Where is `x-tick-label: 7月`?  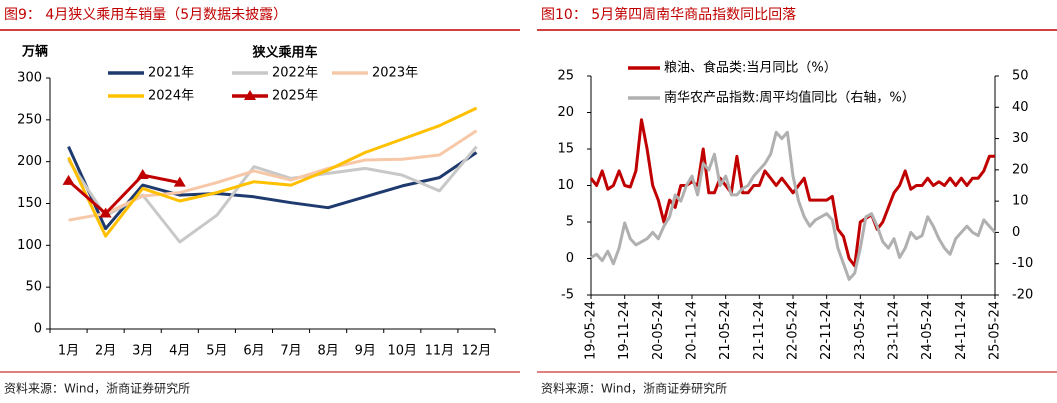
x-tick-label: 7月 is located at coordinates (290, 351).